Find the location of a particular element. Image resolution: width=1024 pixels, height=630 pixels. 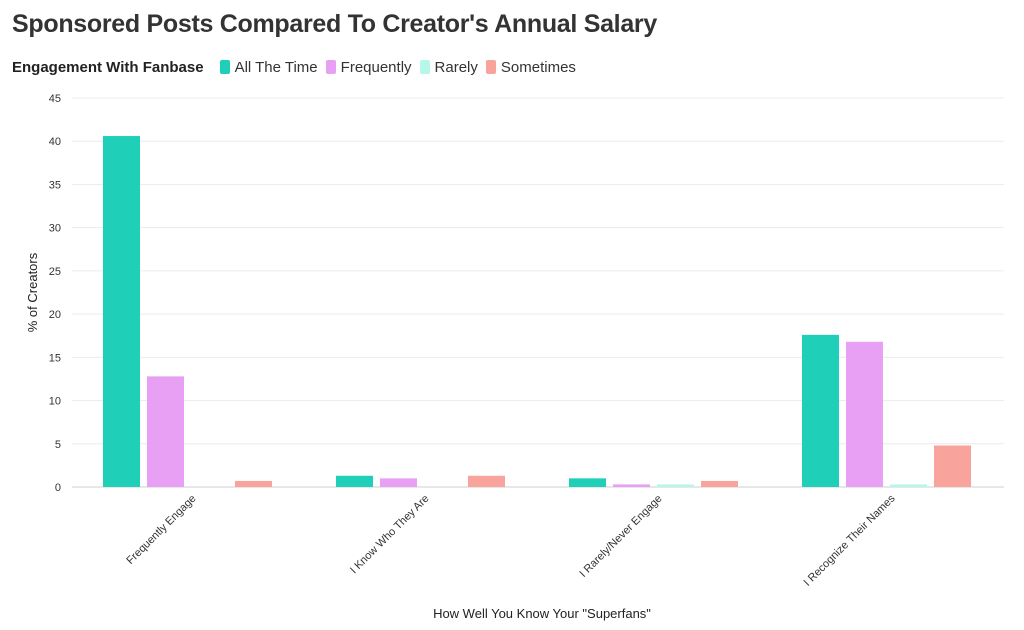

y-tick-label: 20 is located at coordinates (55, 315).